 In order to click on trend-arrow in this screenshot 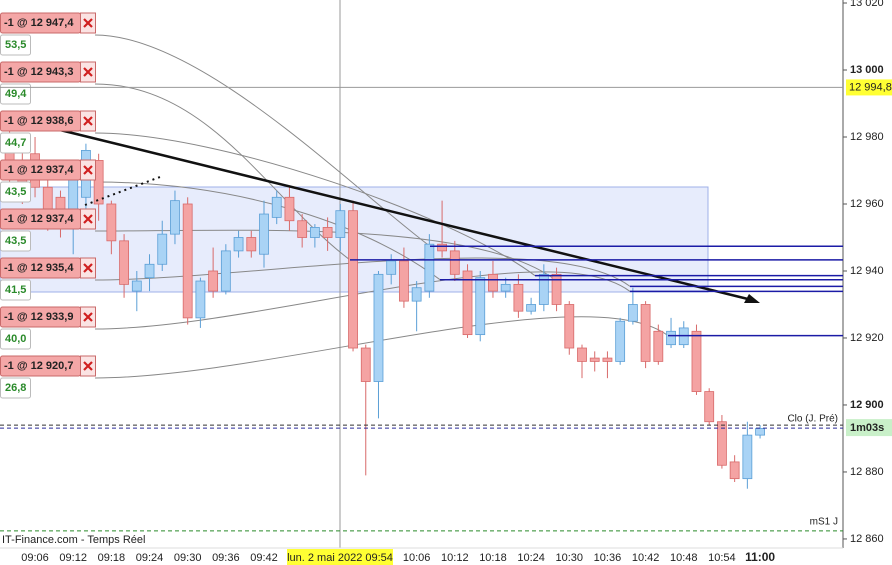, I will do `click(752, 298)`.